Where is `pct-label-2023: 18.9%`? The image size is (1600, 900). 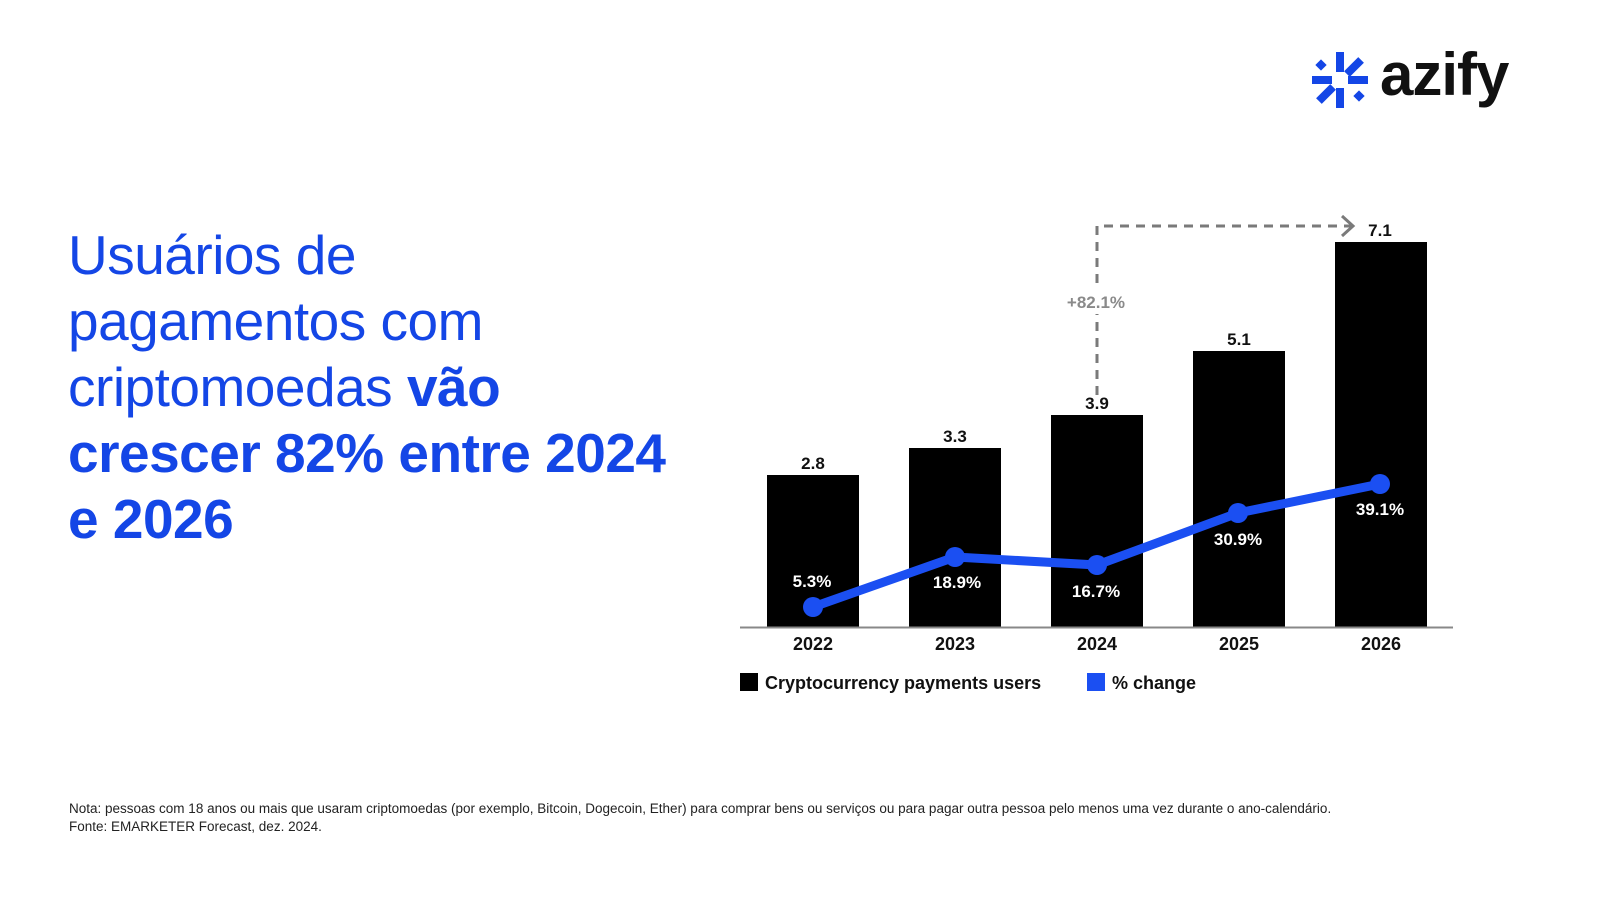
pct-label-2023: 18.9% is located at coordinates (957, 582).